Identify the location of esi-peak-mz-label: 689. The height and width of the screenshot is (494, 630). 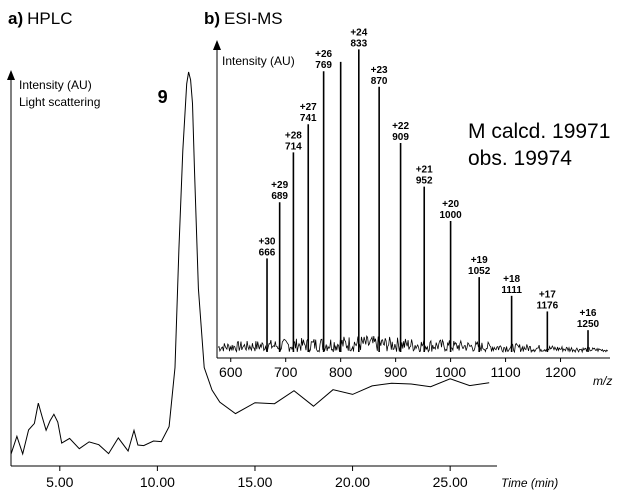
(279, 196).